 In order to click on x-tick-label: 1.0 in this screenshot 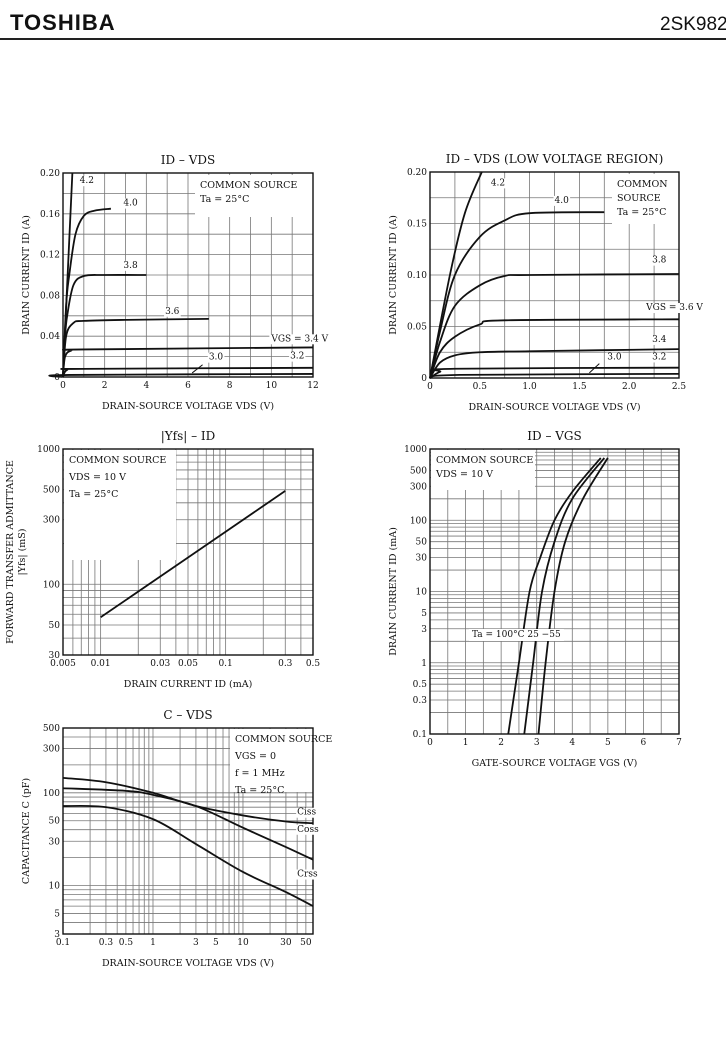, I will do `click(529, 387)`.